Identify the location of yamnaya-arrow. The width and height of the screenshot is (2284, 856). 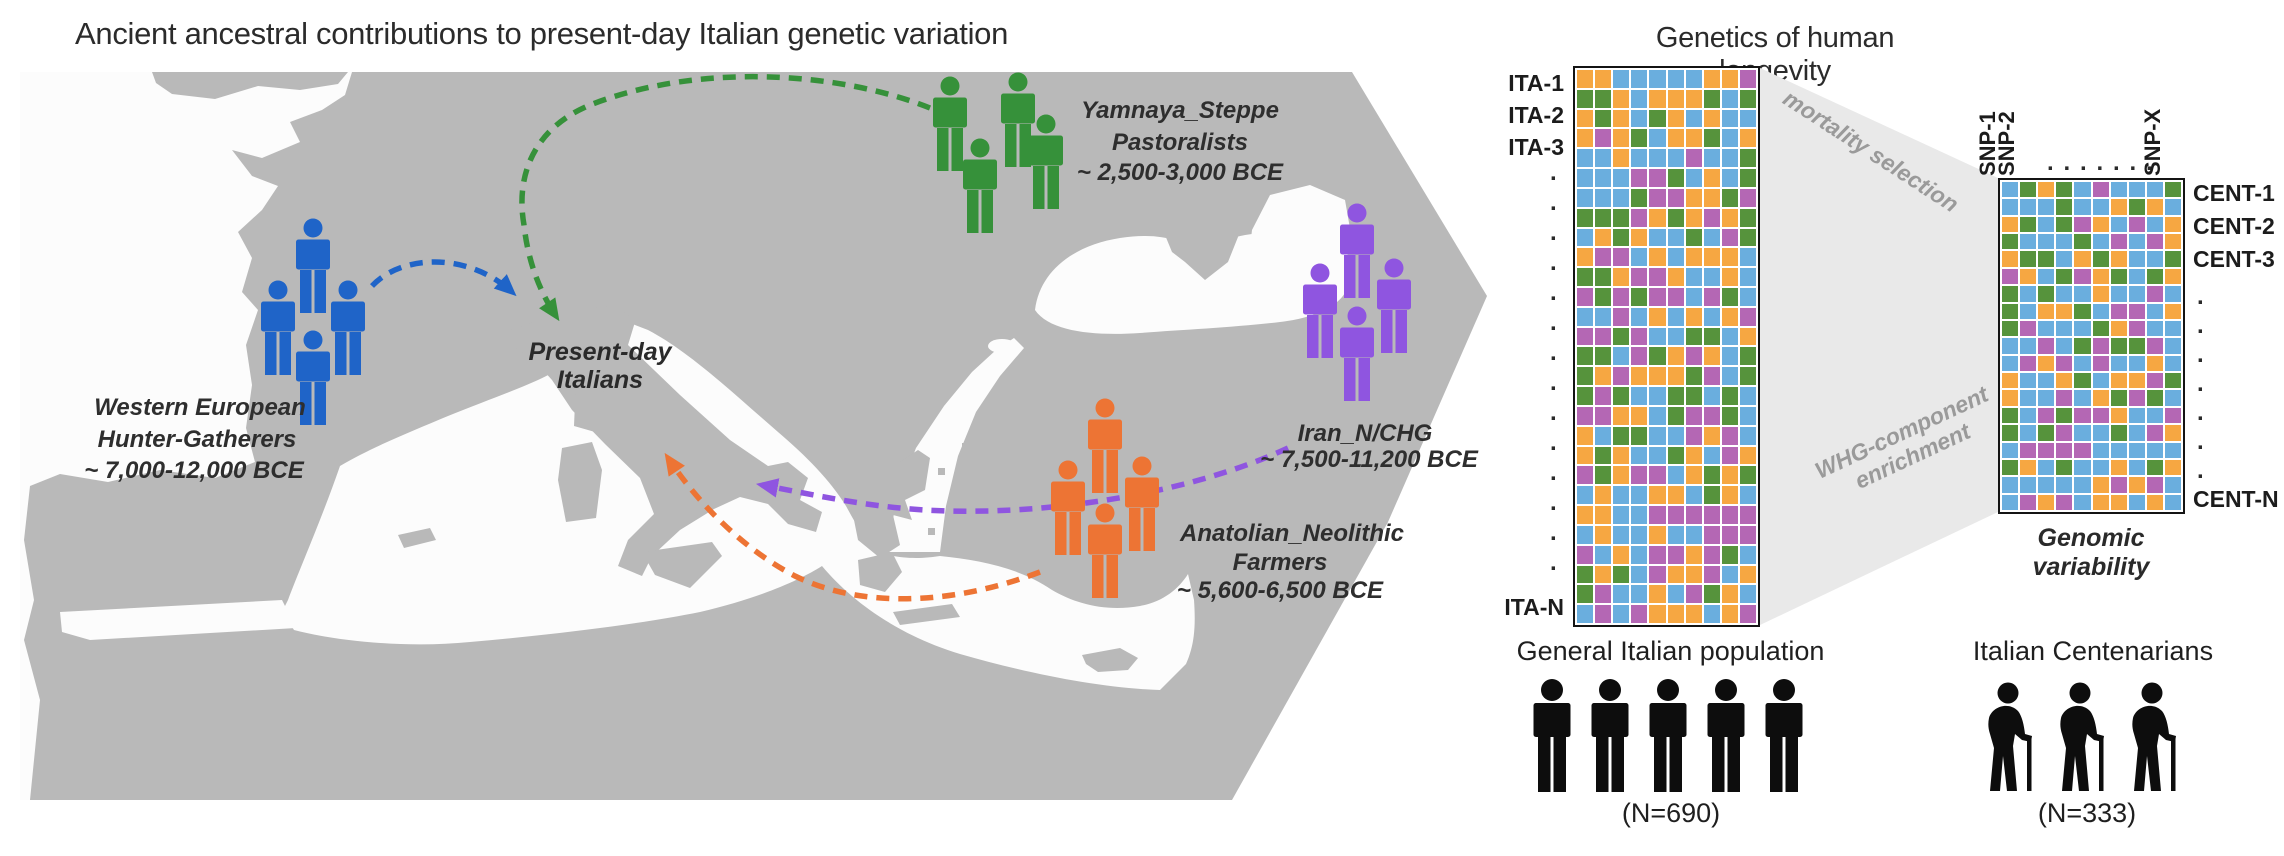
(725, 197).